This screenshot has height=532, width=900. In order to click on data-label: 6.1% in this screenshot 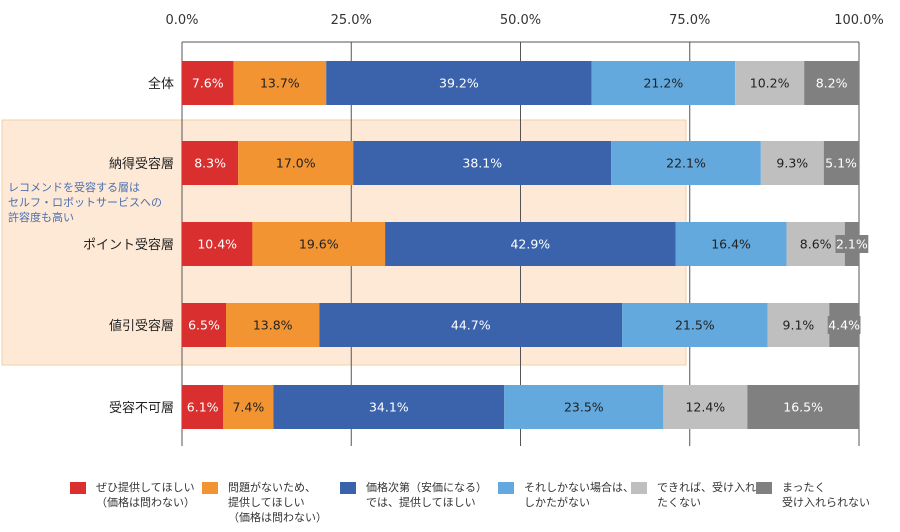, I will do `click(203, 407)`.